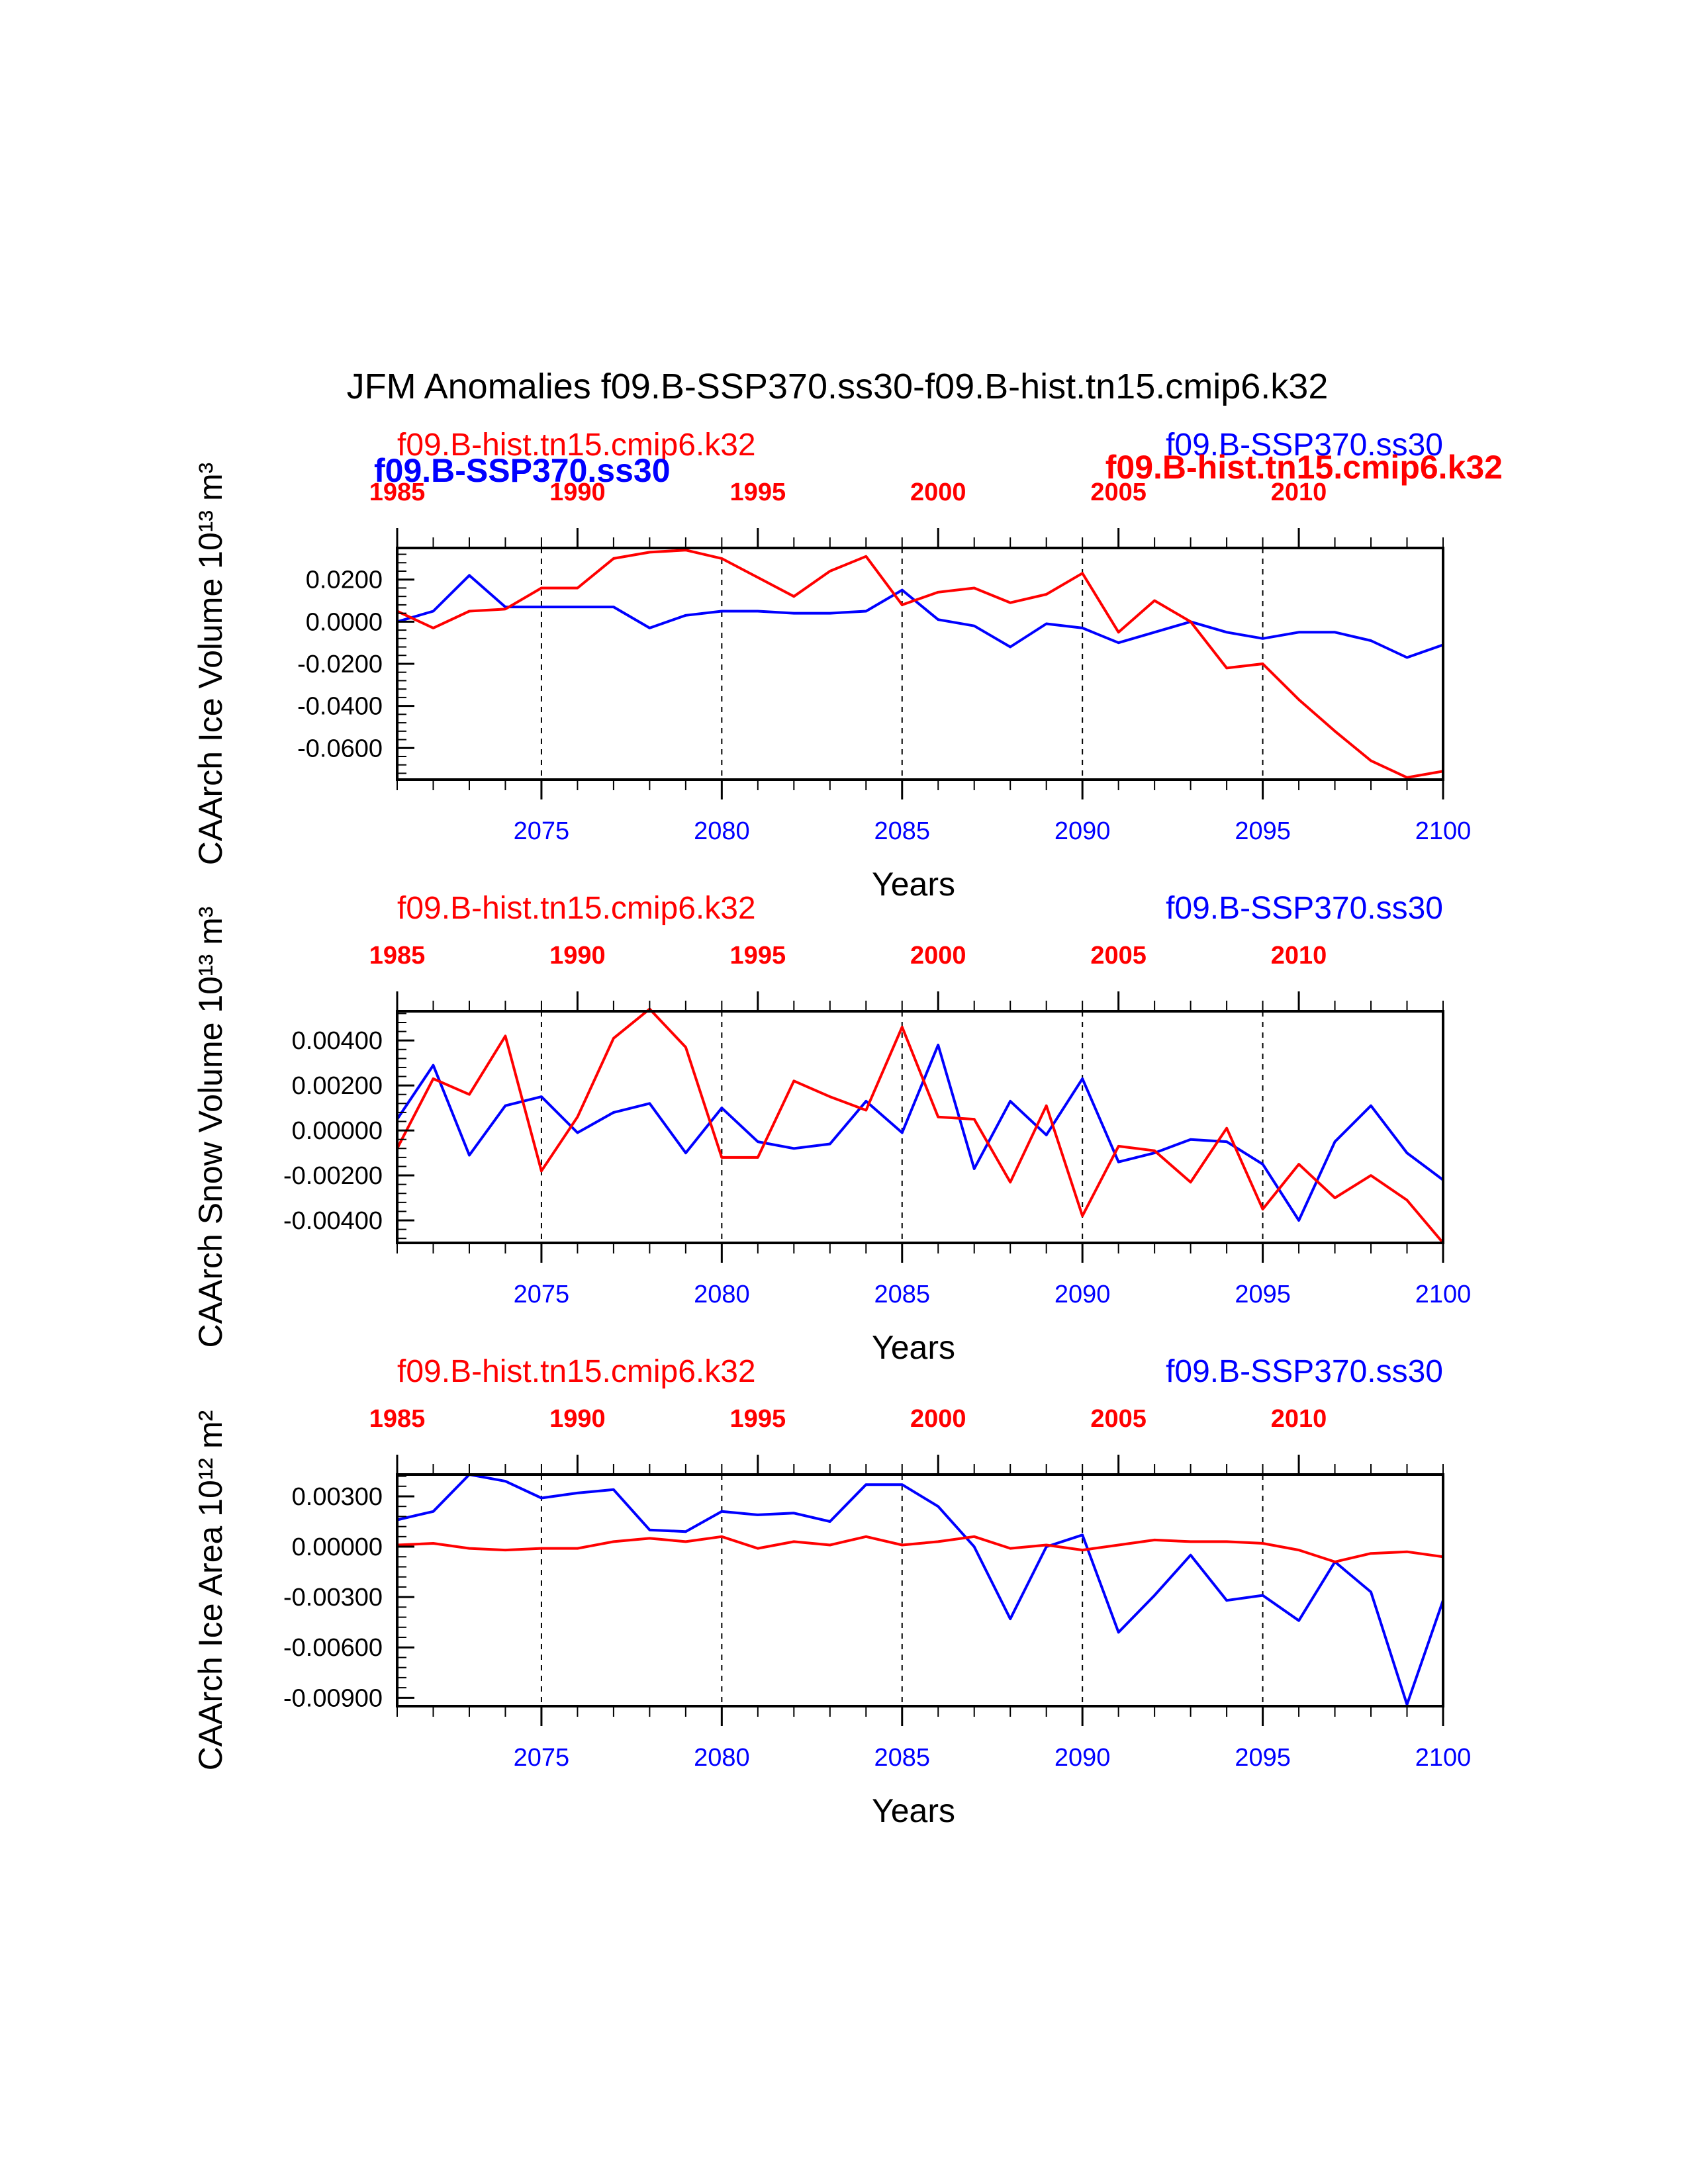  What do you see at coordinates (1304, 467) in the screenshot?
I see `series-label-hist-bold: f09.B-hist.tn15.cmip6.k32` at bounding box center [1304, 467].